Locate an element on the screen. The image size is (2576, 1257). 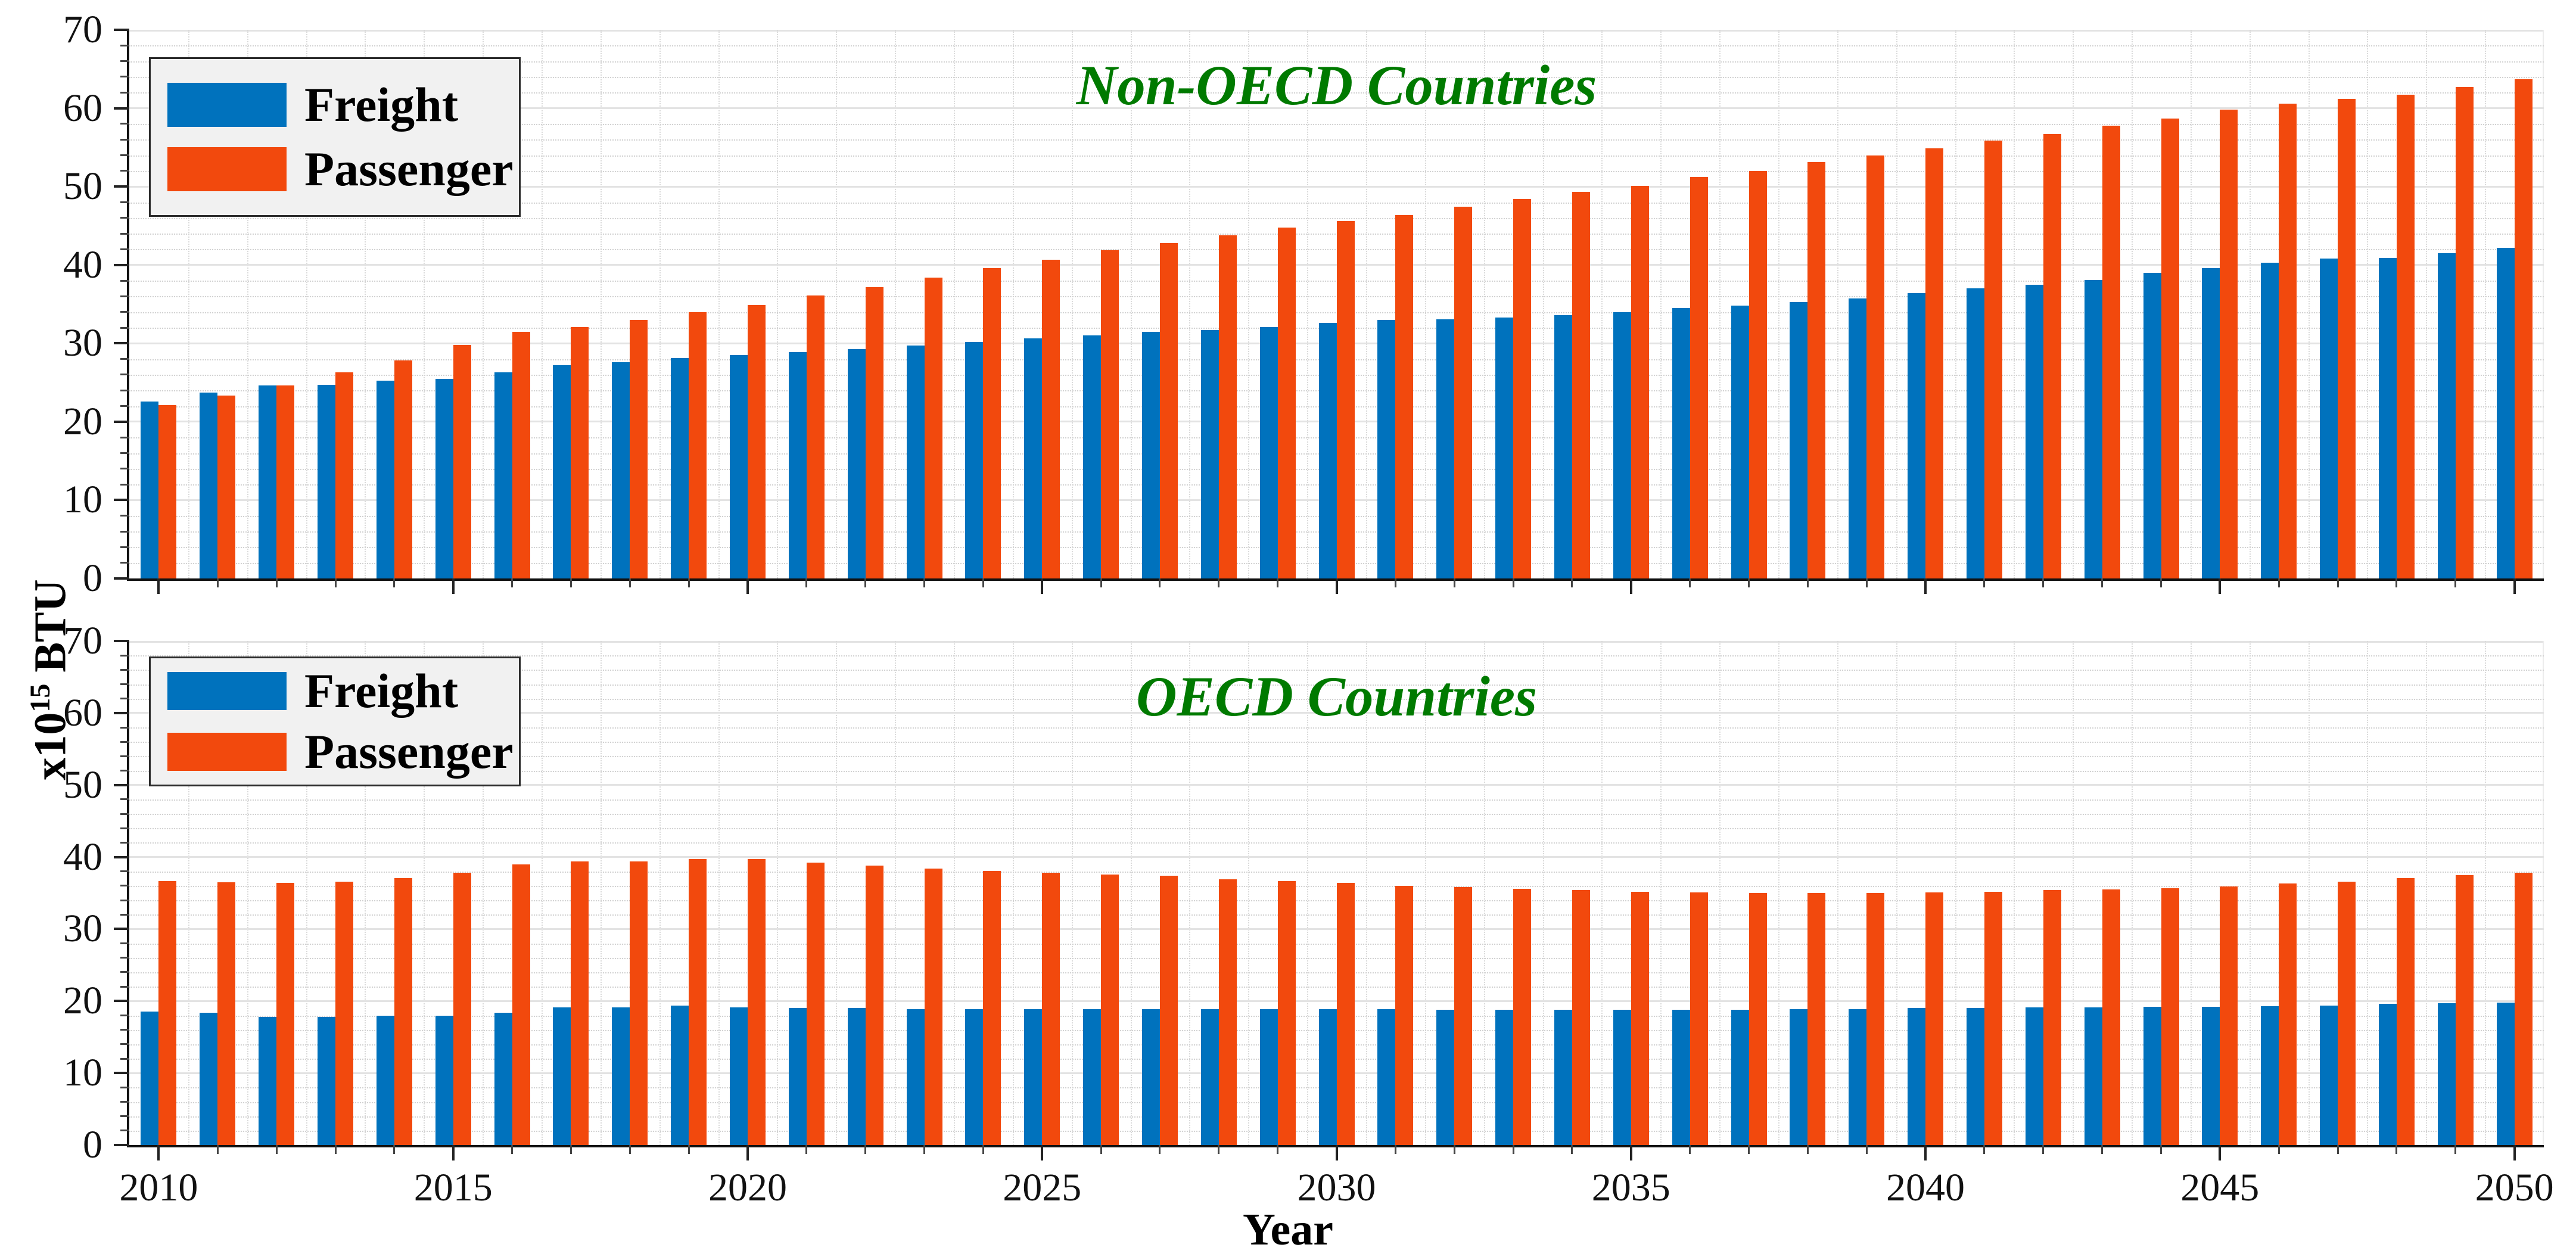
passenger-bar-2026 is located at coordinates (1110, 1009).